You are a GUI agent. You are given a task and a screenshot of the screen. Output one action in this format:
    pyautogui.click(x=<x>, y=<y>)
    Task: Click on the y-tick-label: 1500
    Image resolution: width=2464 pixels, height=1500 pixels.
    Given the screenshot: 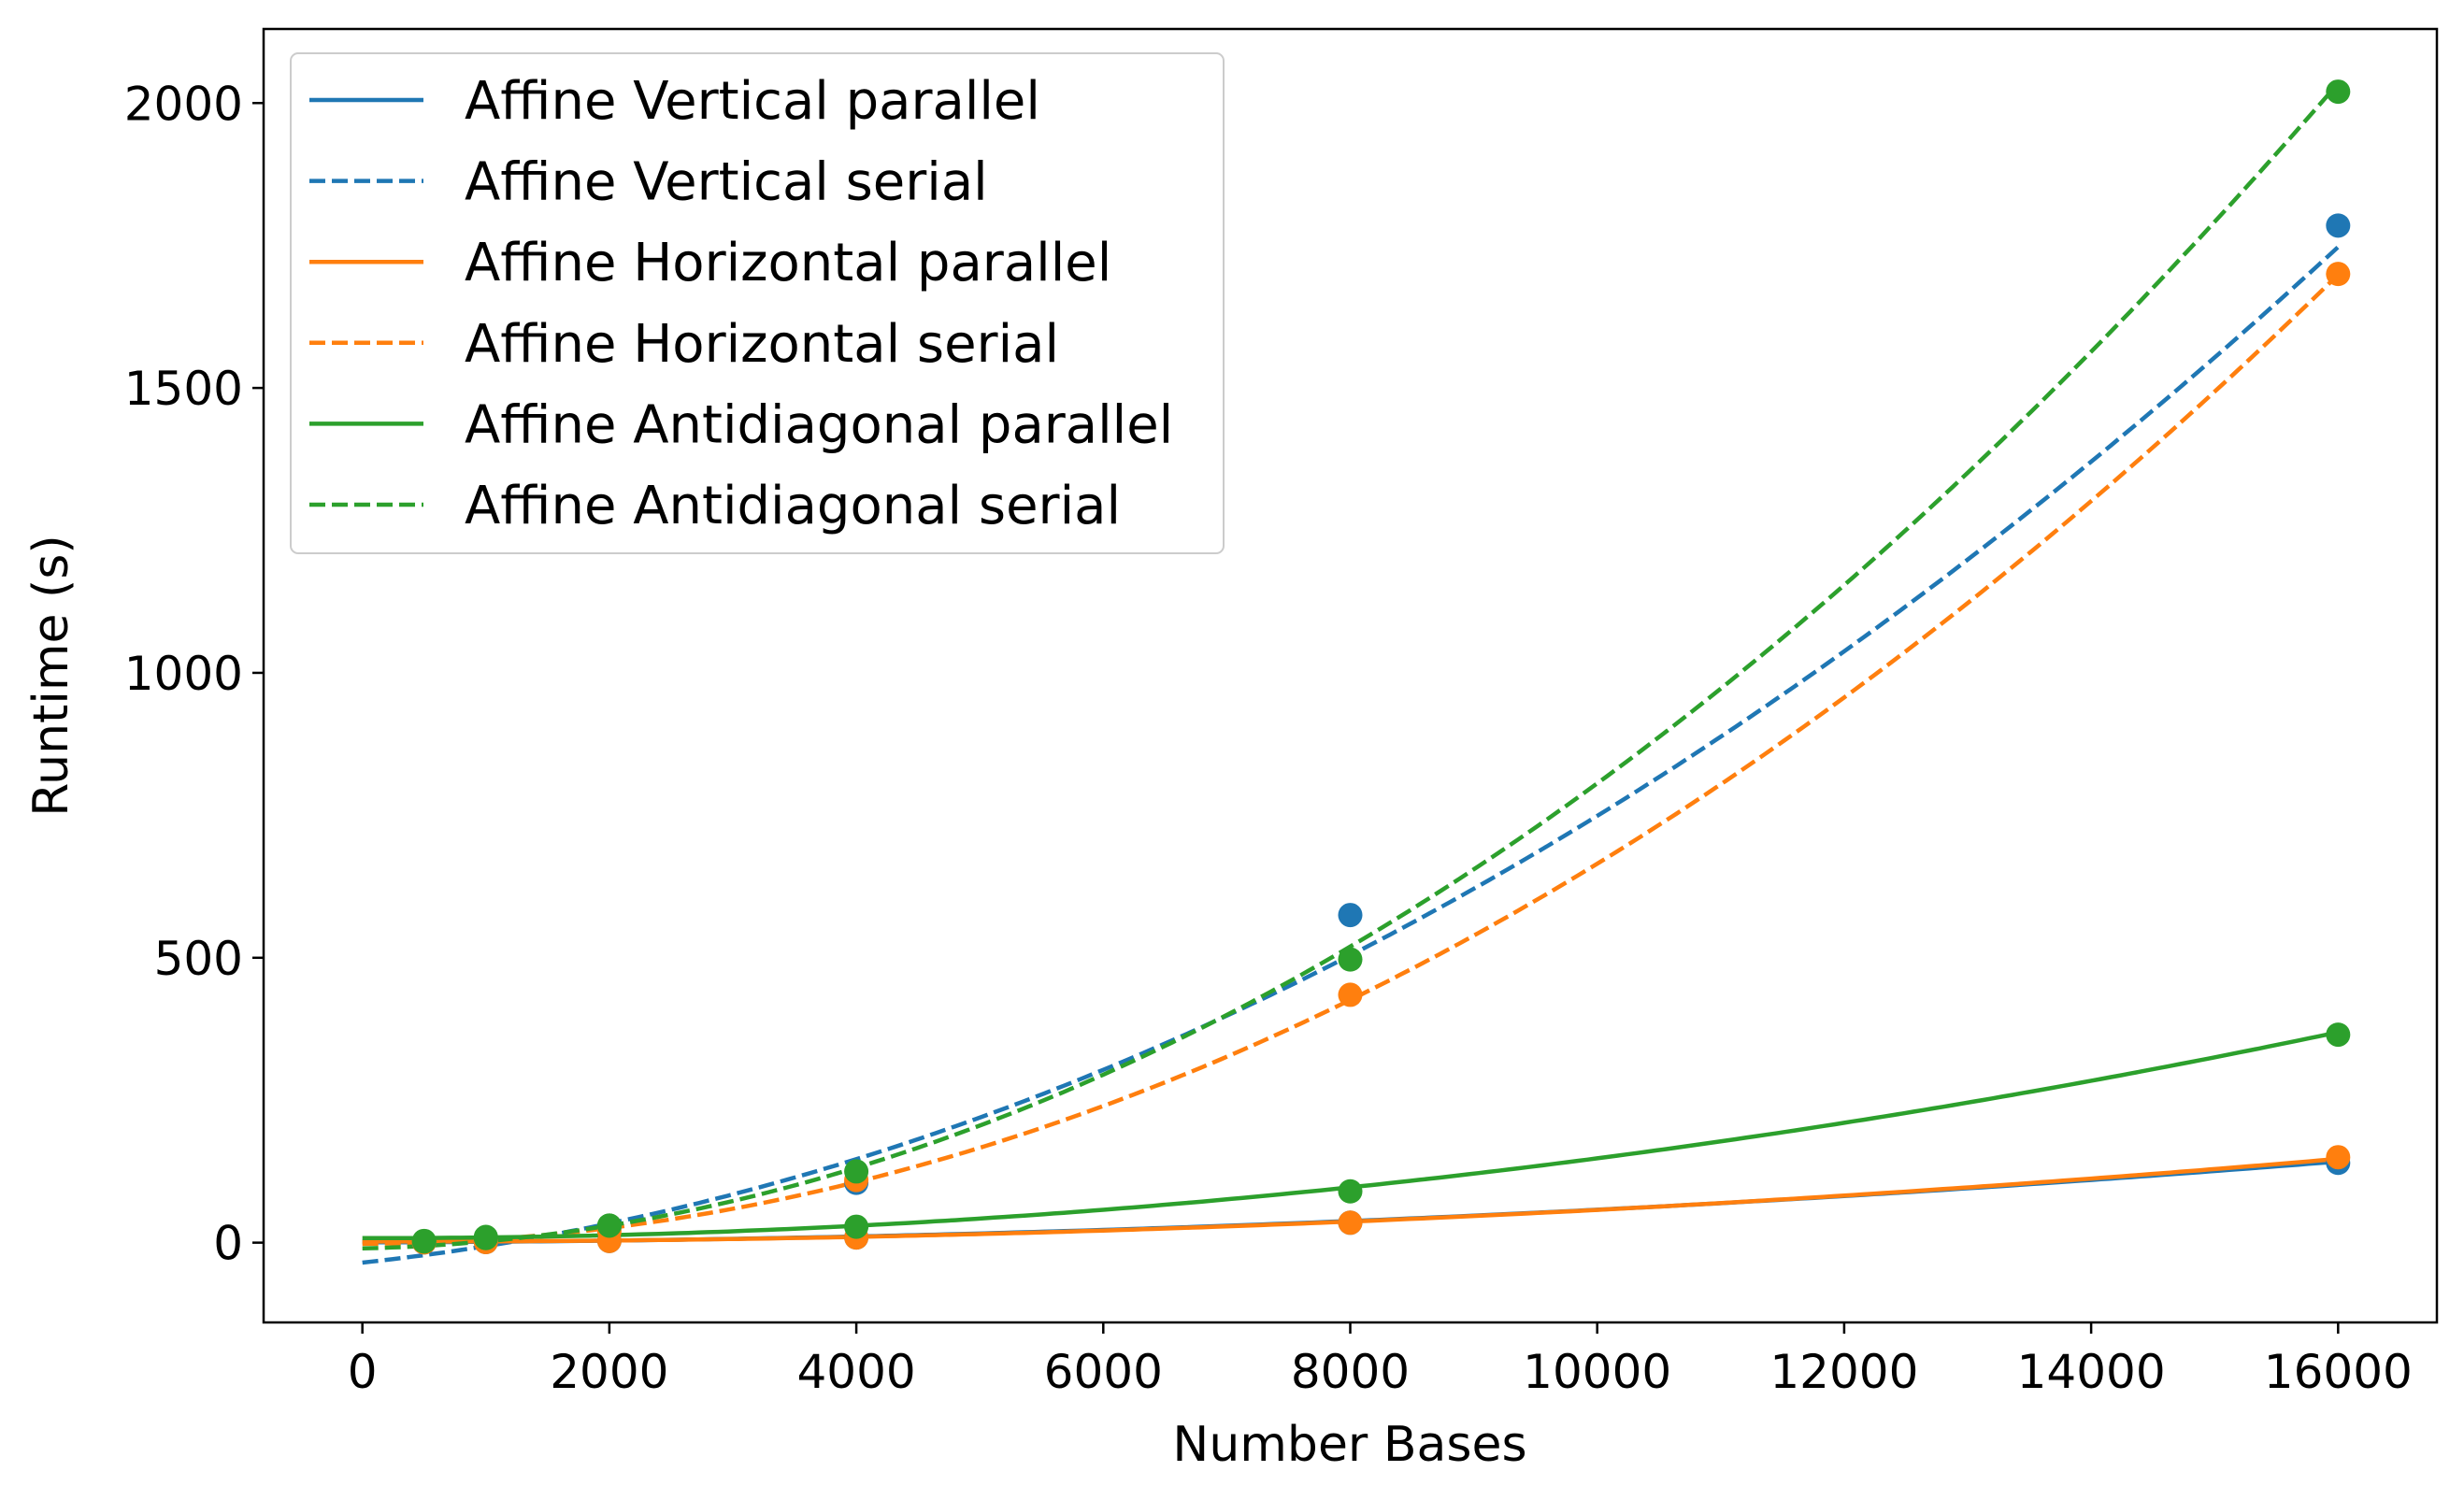 What is the action you would take?
    pyautogui.click(x=183, y=389)
    